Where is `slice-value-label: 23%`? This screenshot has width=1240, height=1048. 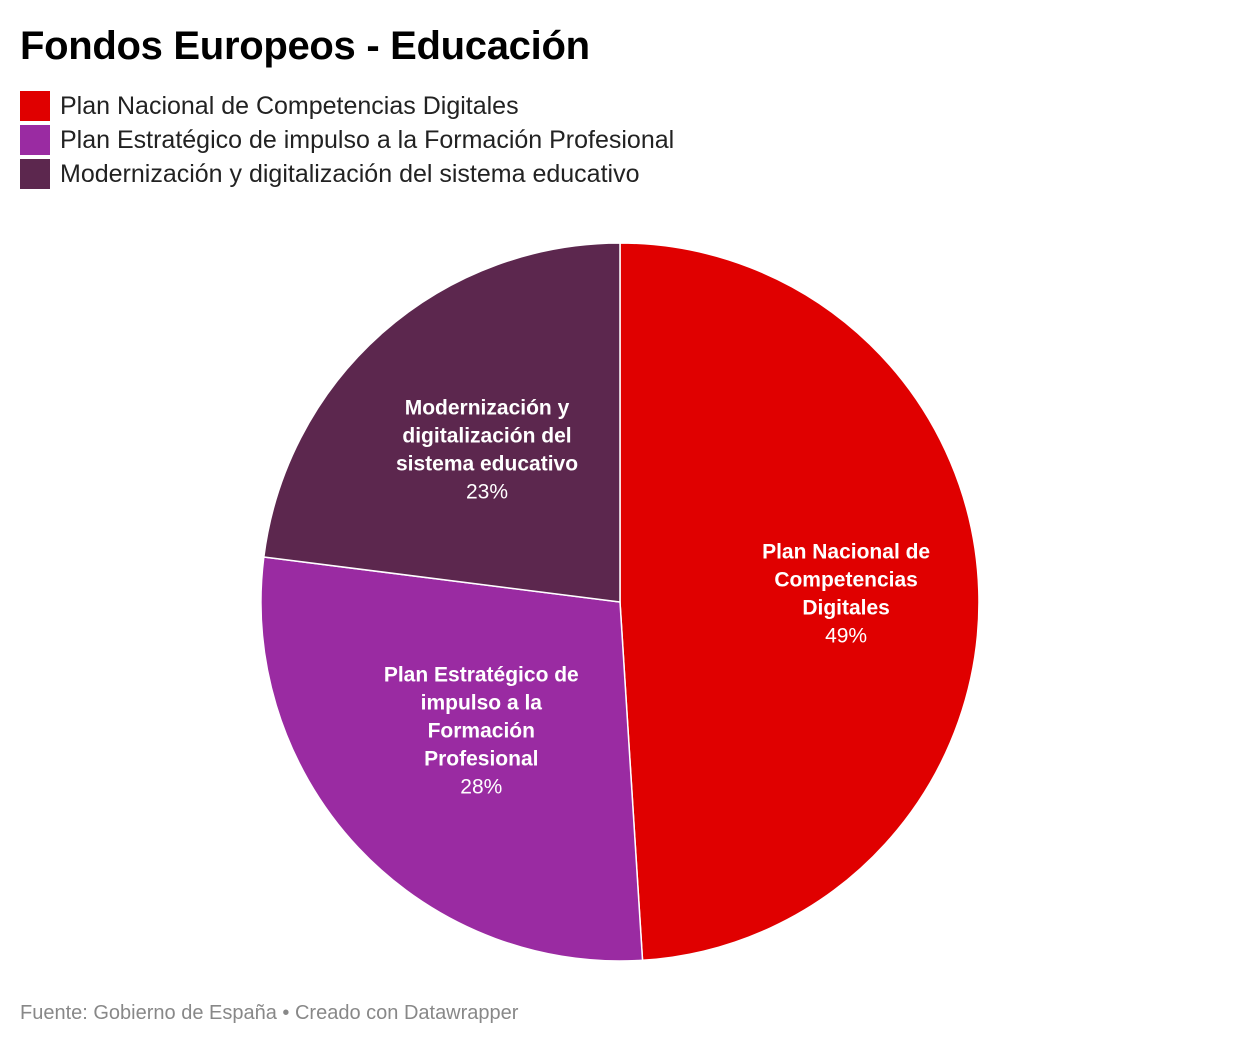
slice-value-label: 23% is located at coordinates (487, 492).